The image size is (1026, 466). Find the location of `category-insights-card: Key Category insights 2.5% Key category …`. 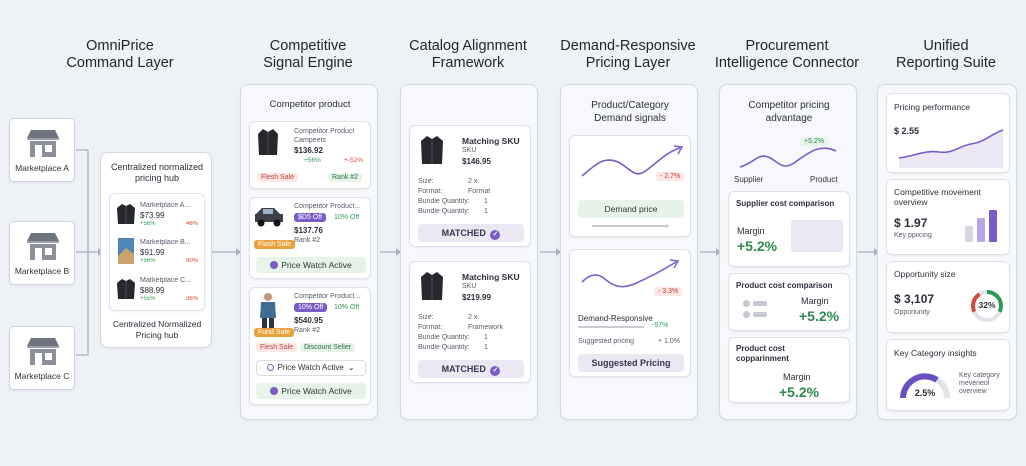

category-insights-card: Key Category insights 2.5% Key category … is located at coordinates (948, 375).